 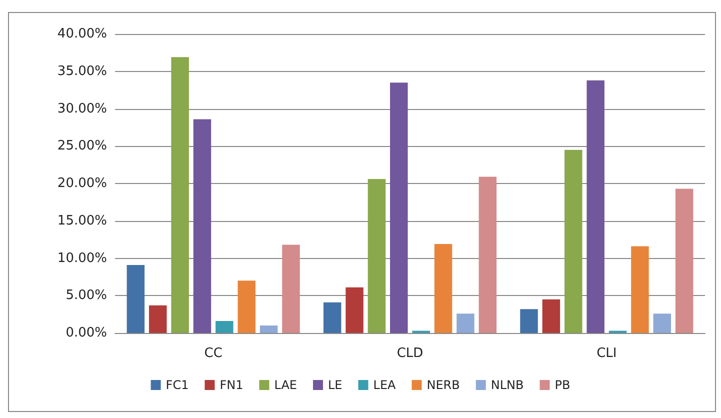 I want to click on y-tick-label: 40.00%, so click(x=82, y=34).